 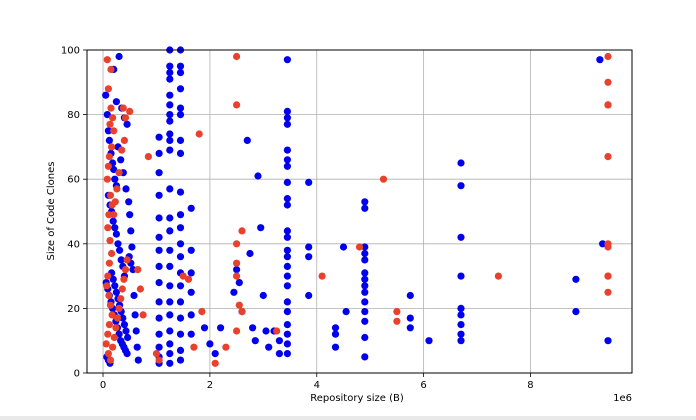 I want to click on y-tick-label: 0, so click(x=77, y=374).